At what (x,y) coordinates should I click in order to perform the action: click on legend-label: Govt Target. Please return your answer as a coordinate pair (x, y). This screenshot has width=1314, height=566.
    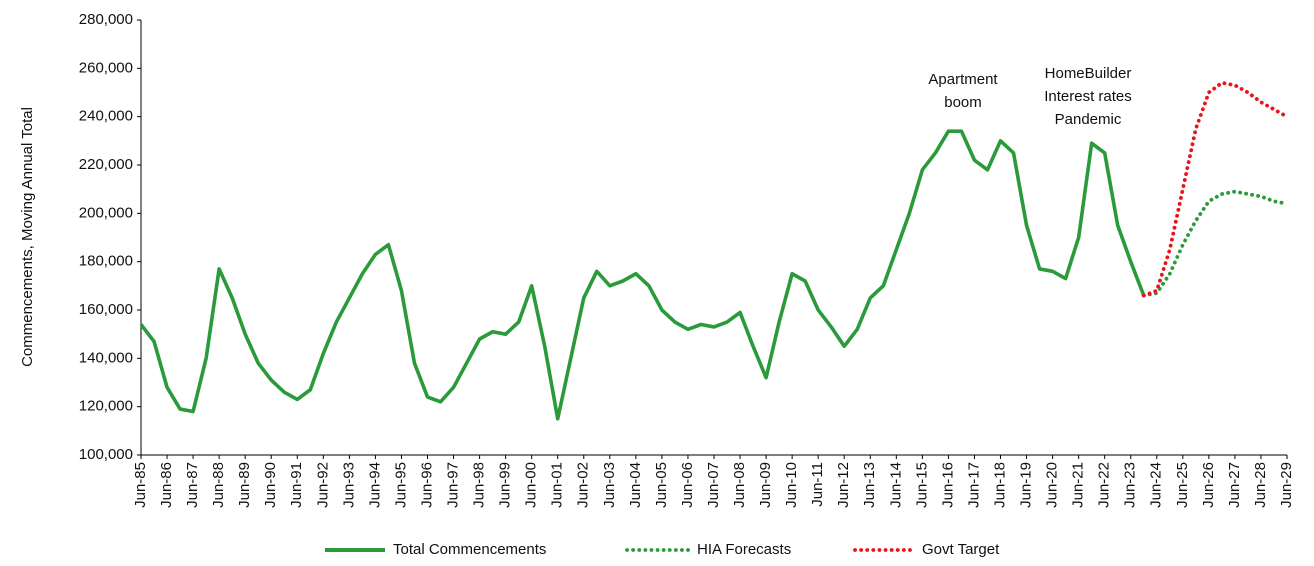
    Looking at the image, I should click on (961, 549).